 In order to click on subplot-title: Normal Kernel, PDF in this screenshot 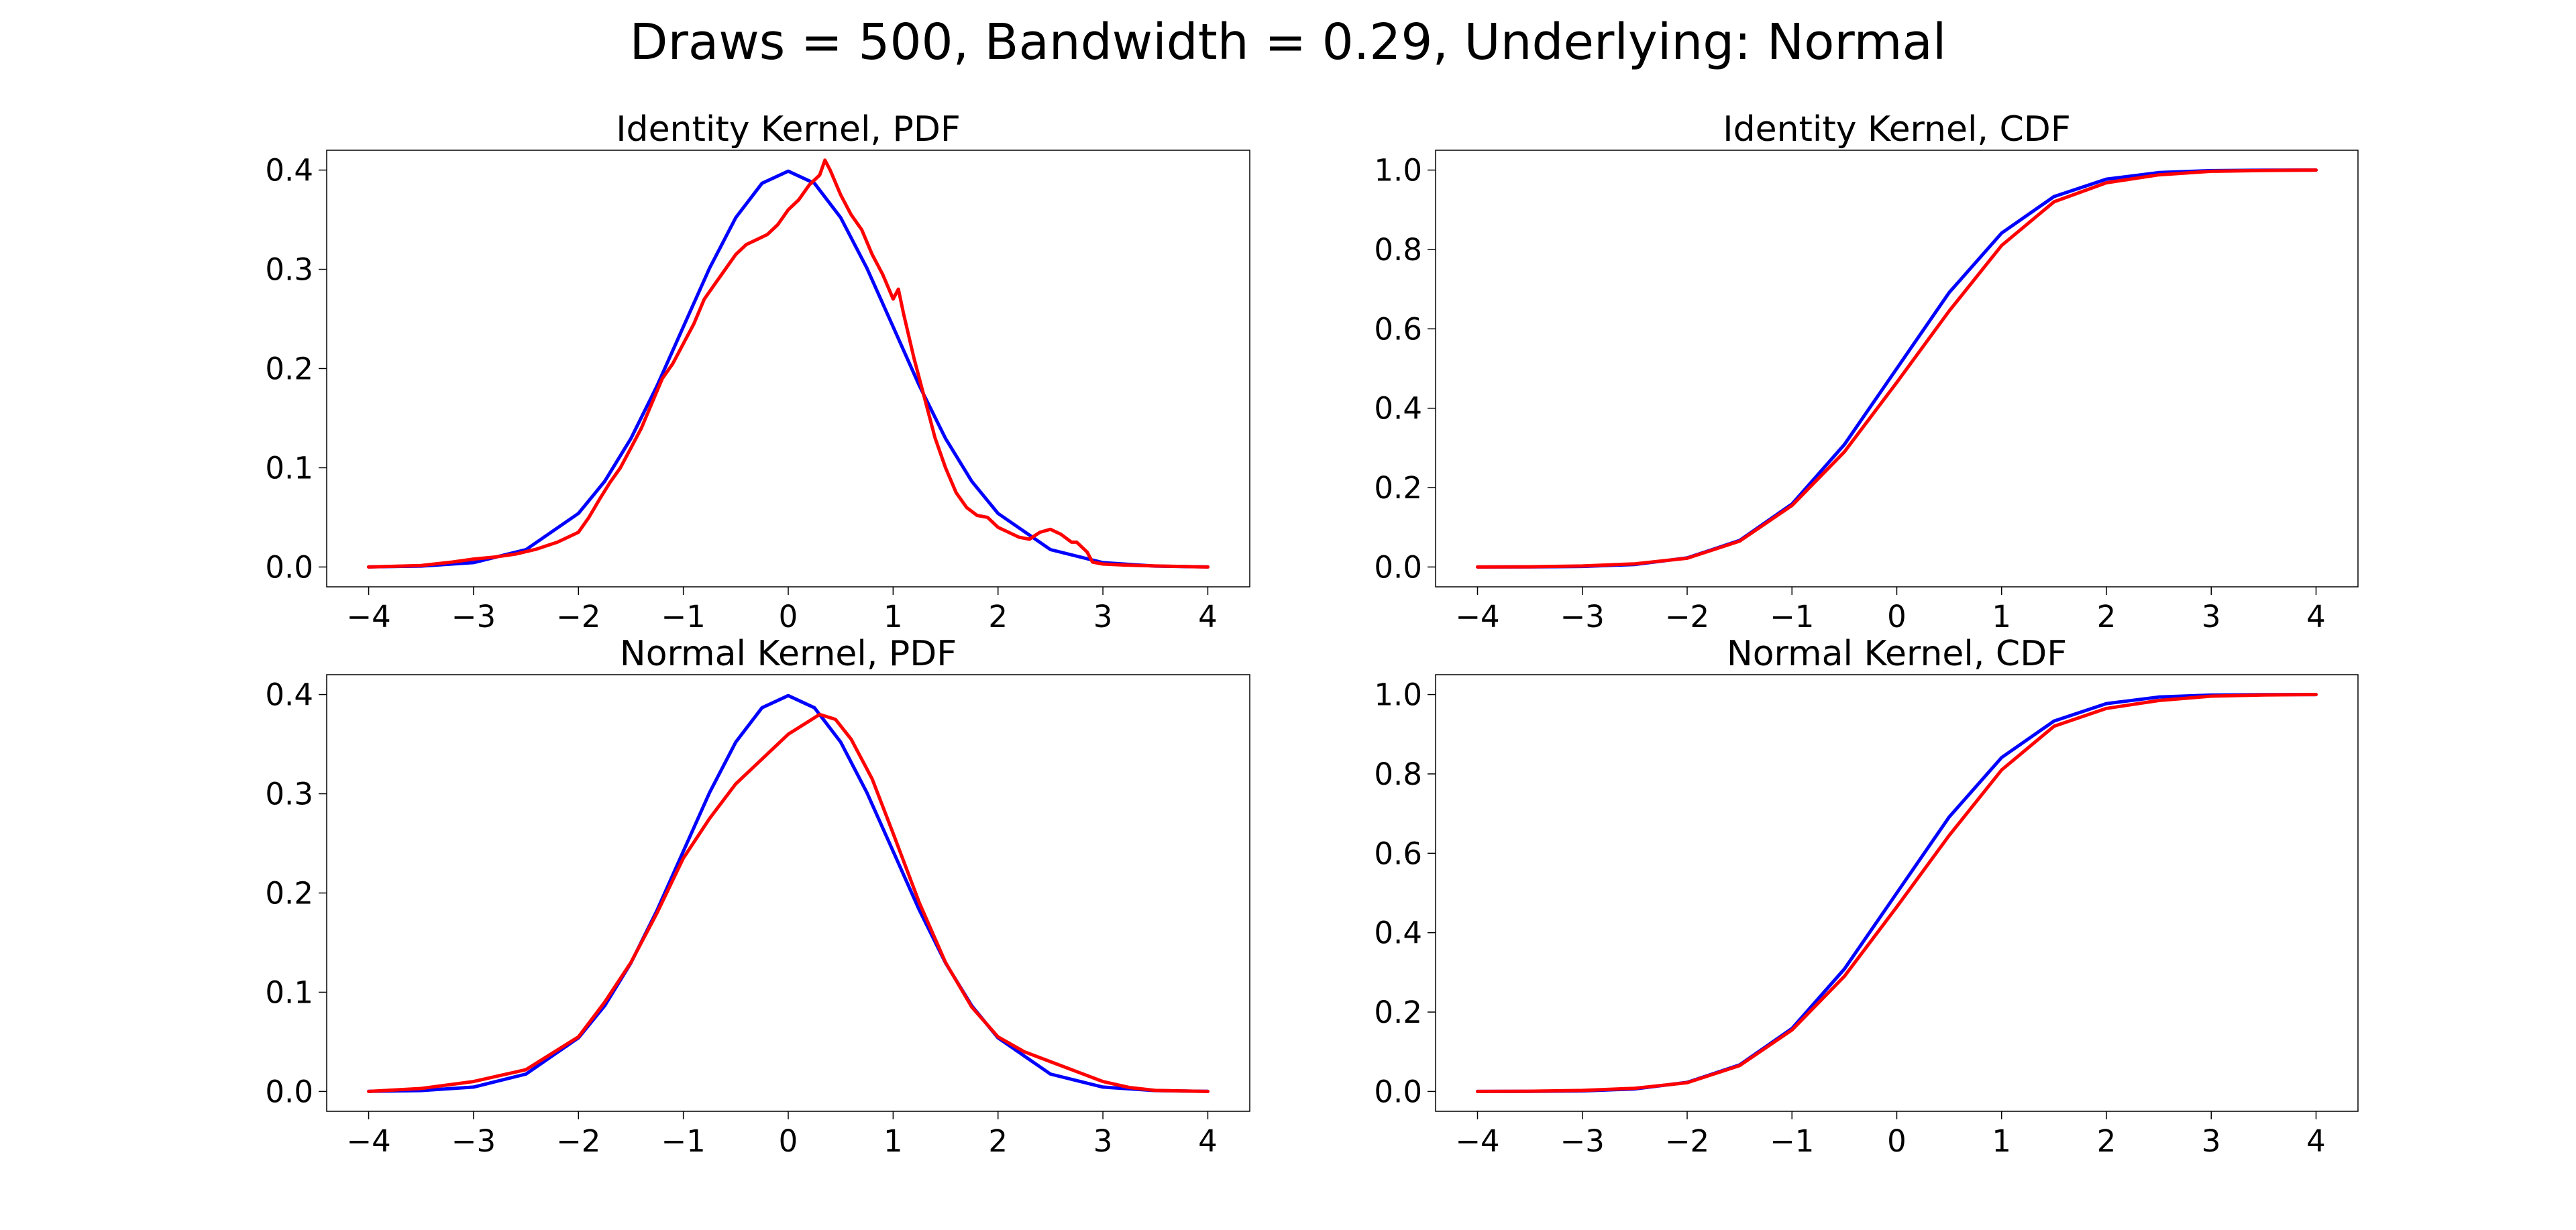, I will do `click(788, 654)`.